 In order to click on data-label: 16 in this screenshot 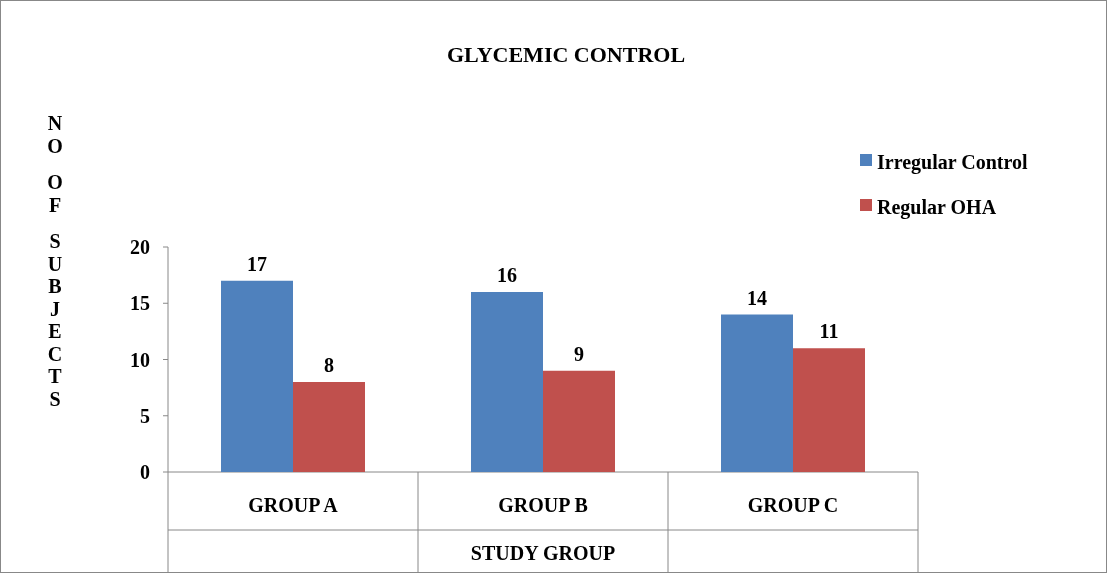, I will do `click(507, 275)`.